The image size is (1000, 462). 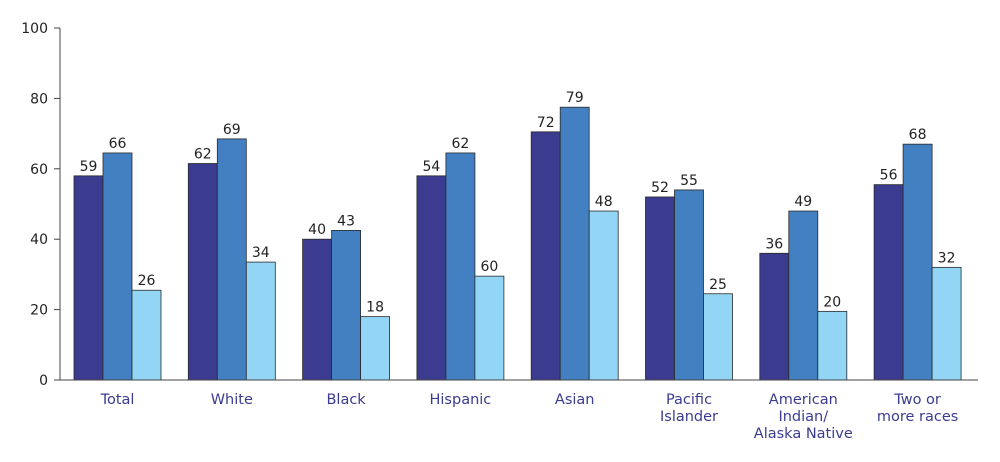 What do you see at coordinates (803, 400) in the screenshot?
I see `category-label: American` at bounding box center [803, 400].